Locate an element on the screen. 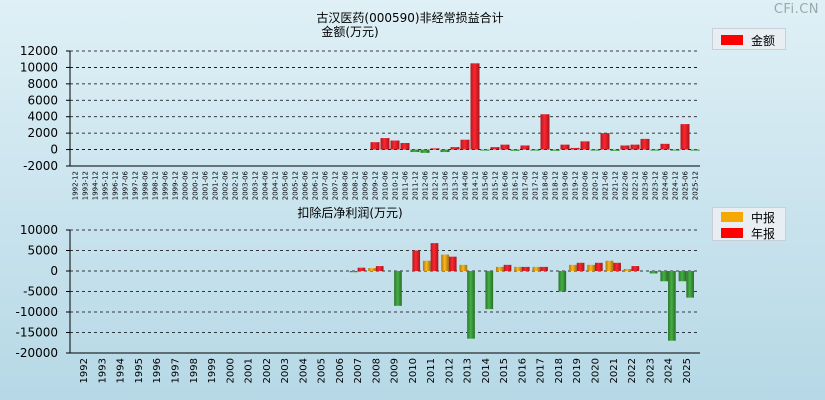 Image resolution: width=825 pixels, height=400 pixels. x-tick-label: 2003-06 is located at coordinates (246, 185).